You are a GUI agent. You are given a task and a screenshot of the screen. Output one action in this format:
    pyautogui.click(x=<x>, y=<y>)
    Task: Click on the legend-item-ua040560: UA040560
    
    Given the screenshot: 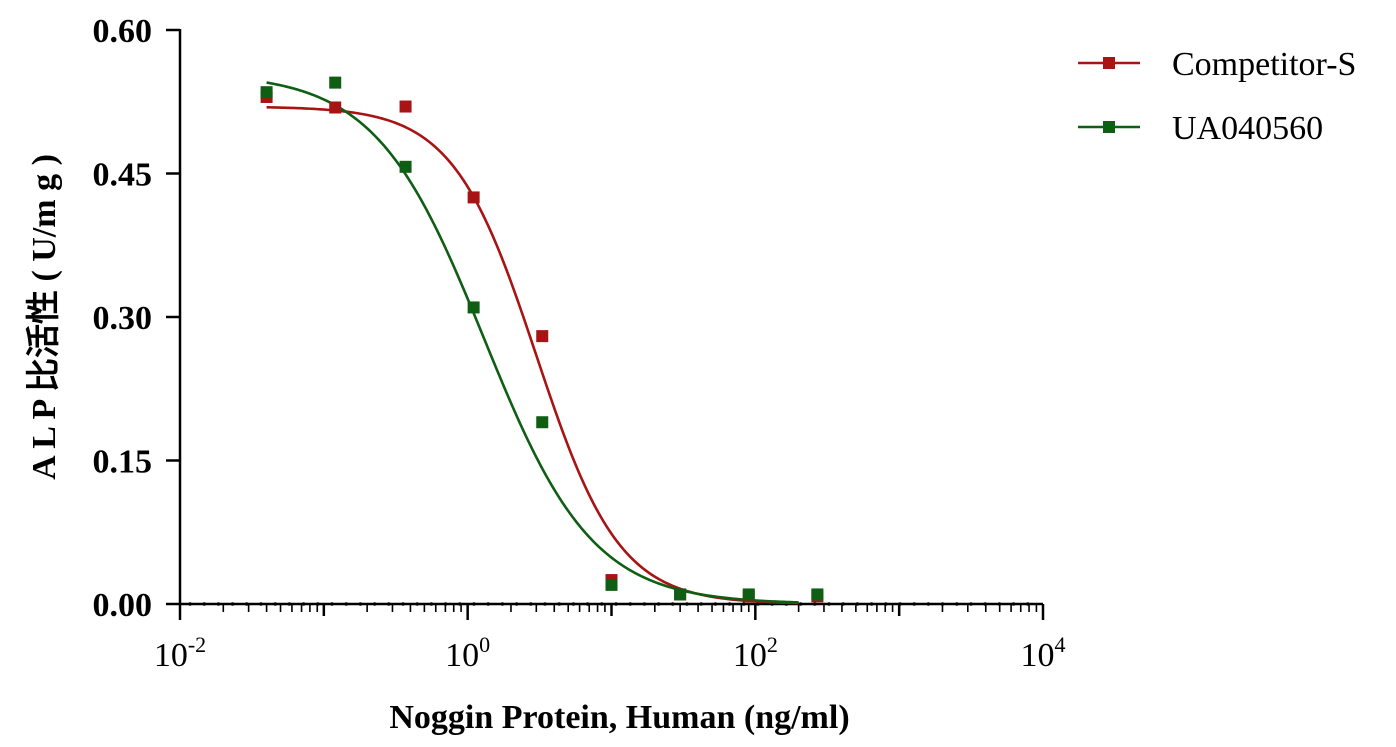 What is the action you would take?
    pyautogui.click(x=1200, y=128)
    